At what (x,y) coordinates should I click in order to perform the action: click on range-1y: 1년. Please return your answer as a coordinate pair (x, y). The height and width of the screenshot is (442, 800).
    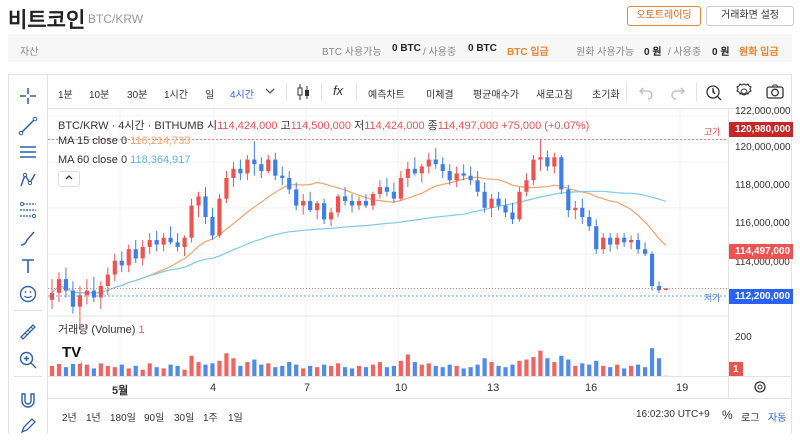
    Looking at the image, I should click on (93, 416).